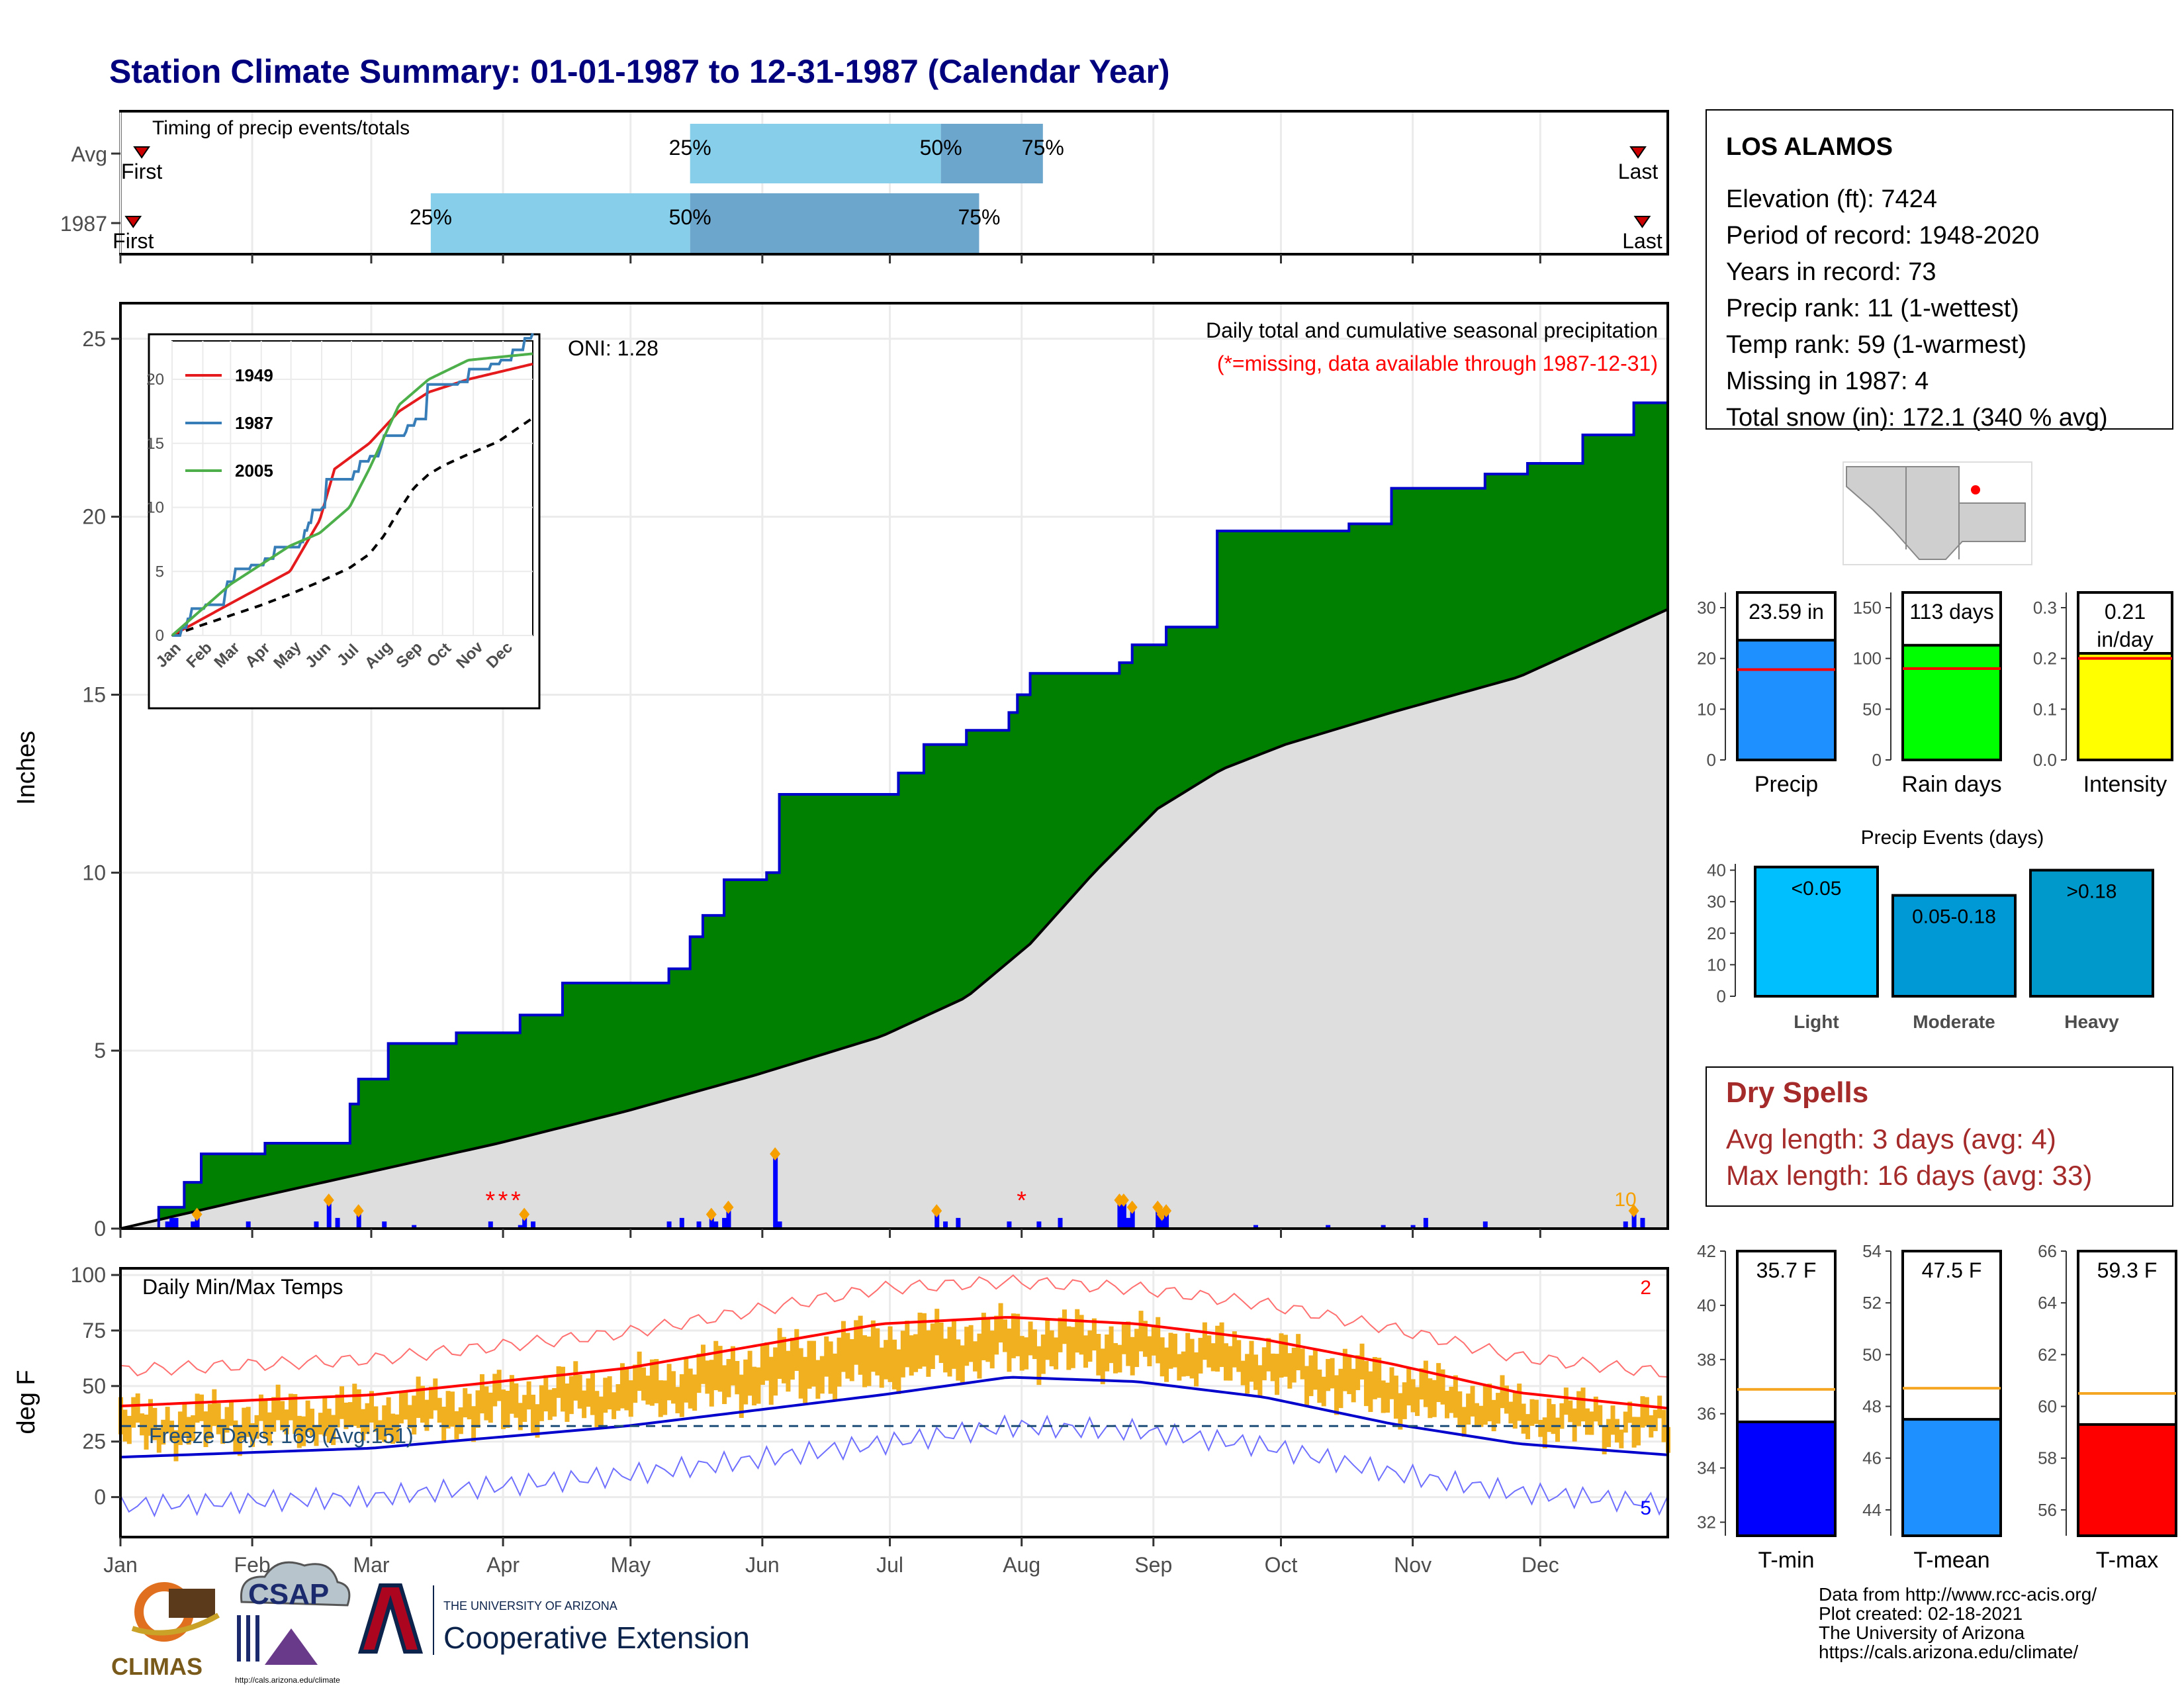 The image size is (2184, 1688). I want to click on month-tick-label: Oct, so click(1281, 1565).